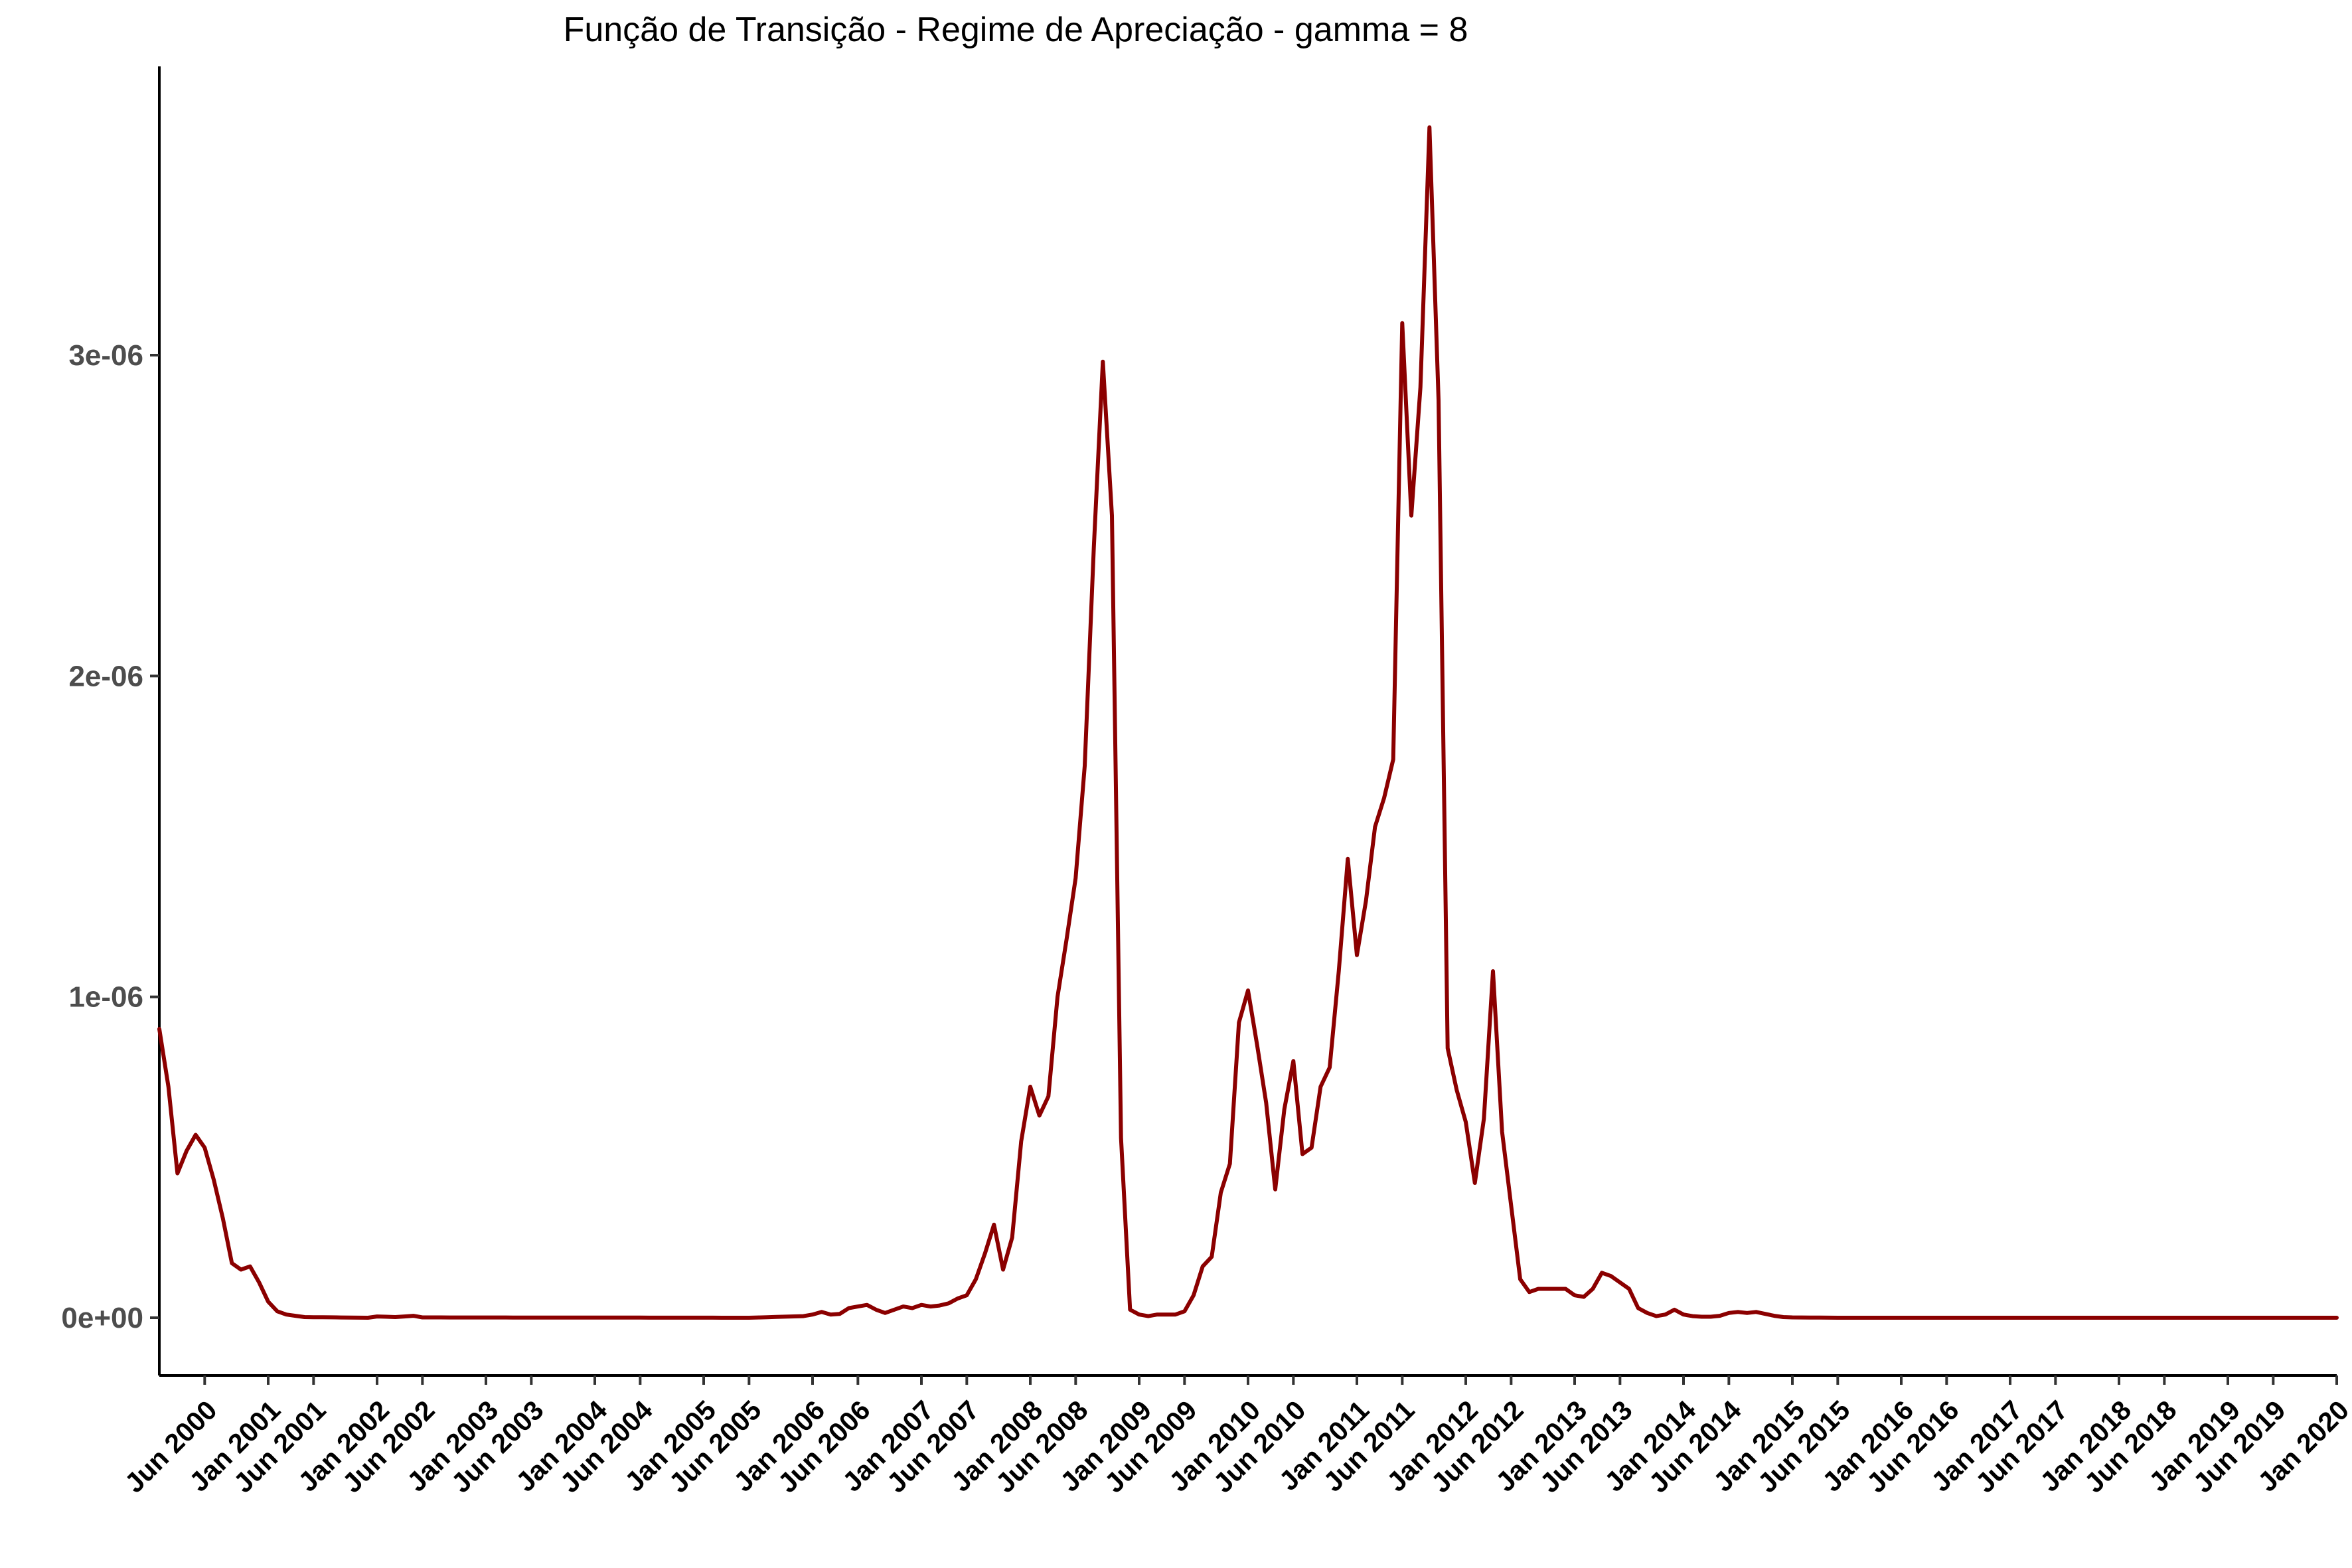 The width and height of the screenshot is (2352, 1568). I want to click on y-tick-label: 0e+00, so click(102, 1318).